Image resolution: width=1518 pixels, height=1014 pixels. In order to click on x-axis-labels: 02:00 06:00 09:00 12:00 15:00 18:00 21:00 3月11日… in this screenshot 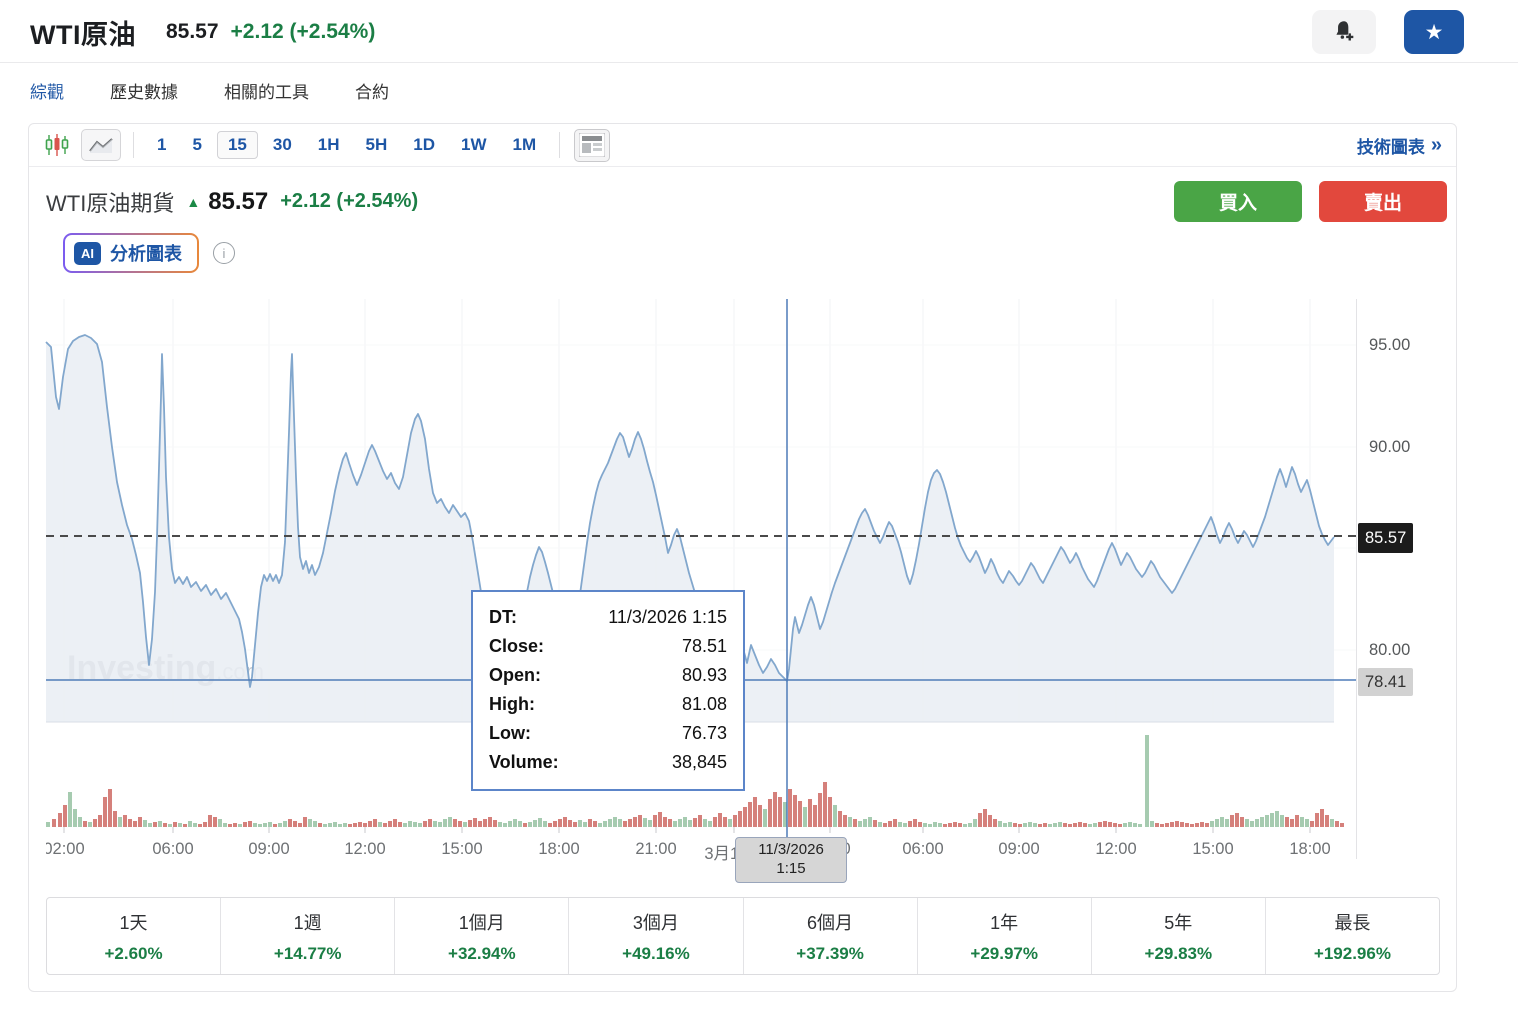, I will do `click(701, 853)`.